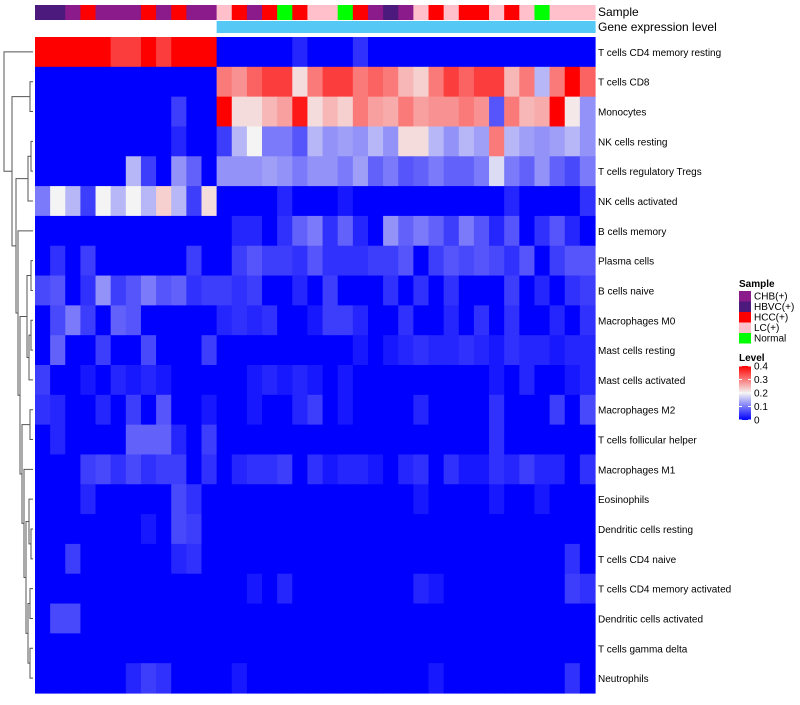 This screenshot has height=705, width=800. Describe the element at coordinates (632, 142) in the screenshot. I see `row-label: NK cells resting` at that location.